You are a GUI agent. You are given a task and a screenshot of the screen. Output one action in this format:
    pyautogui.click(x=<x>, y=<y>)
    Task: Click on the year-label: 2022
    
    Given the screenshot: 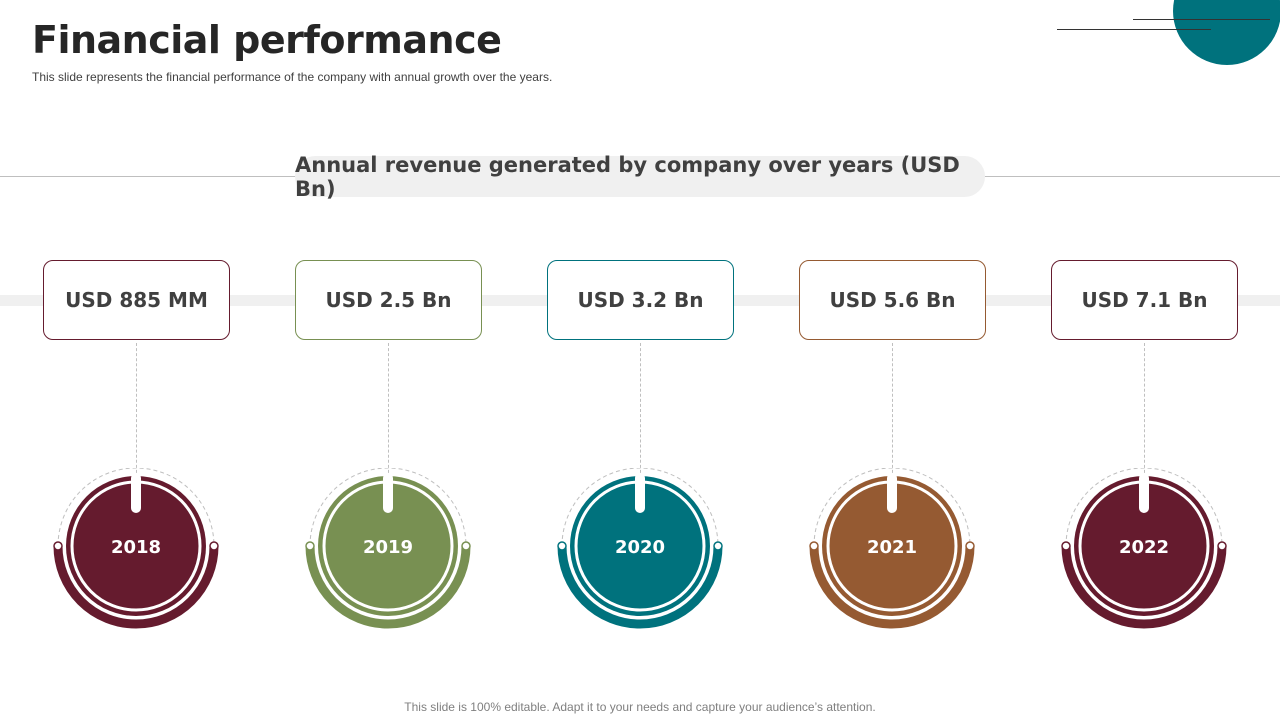 What is the action you would take?
    pyautogui.click(x=1144, y=547)
    